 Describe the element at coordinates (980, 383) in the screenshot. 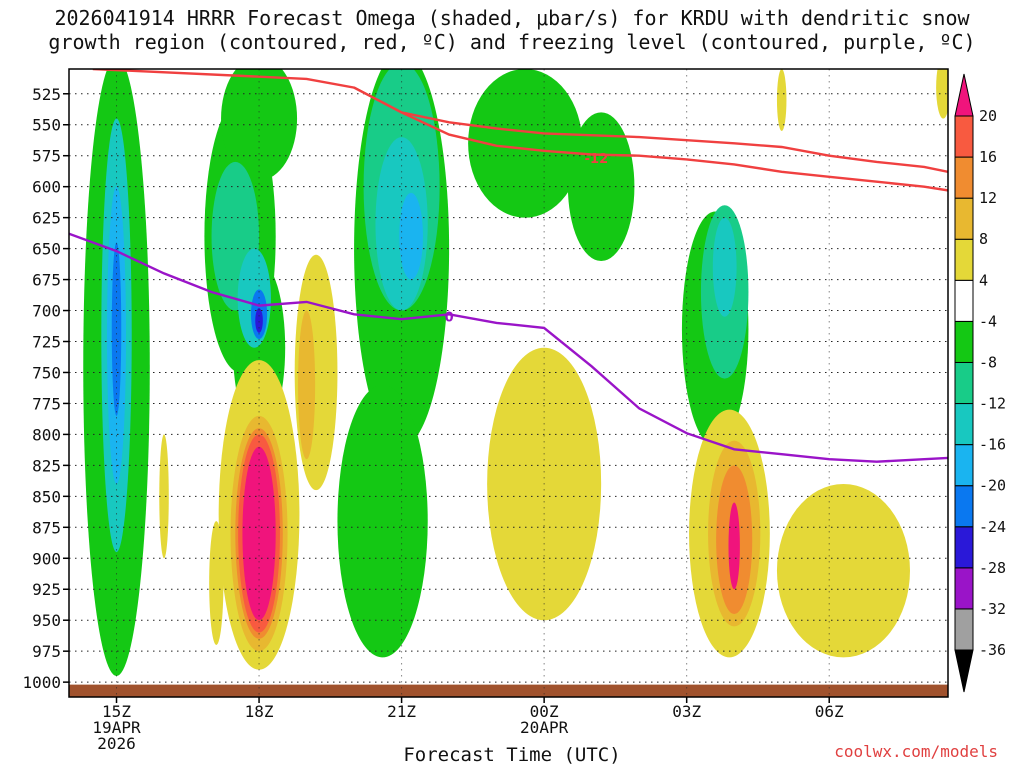

I see `omega-colorbar: -36 -32 -28 -24 -20 -16 -12 -8 -4 4 8 12 16 20` at that location.